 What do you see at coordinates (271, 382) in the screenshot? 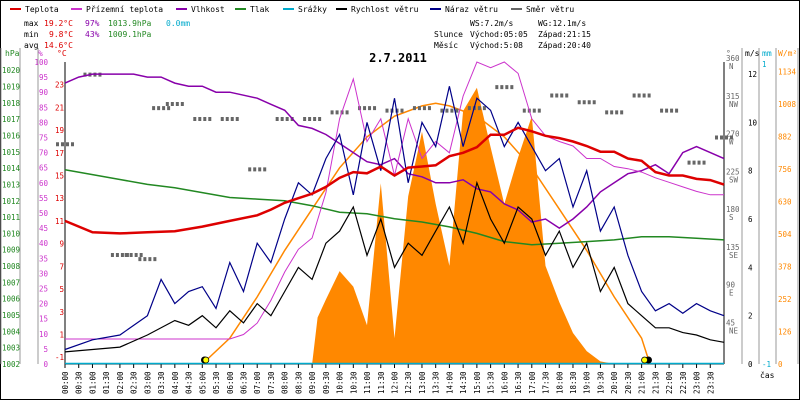
I see `x-tick-label: 07:30` at bounding box center [271, 382].